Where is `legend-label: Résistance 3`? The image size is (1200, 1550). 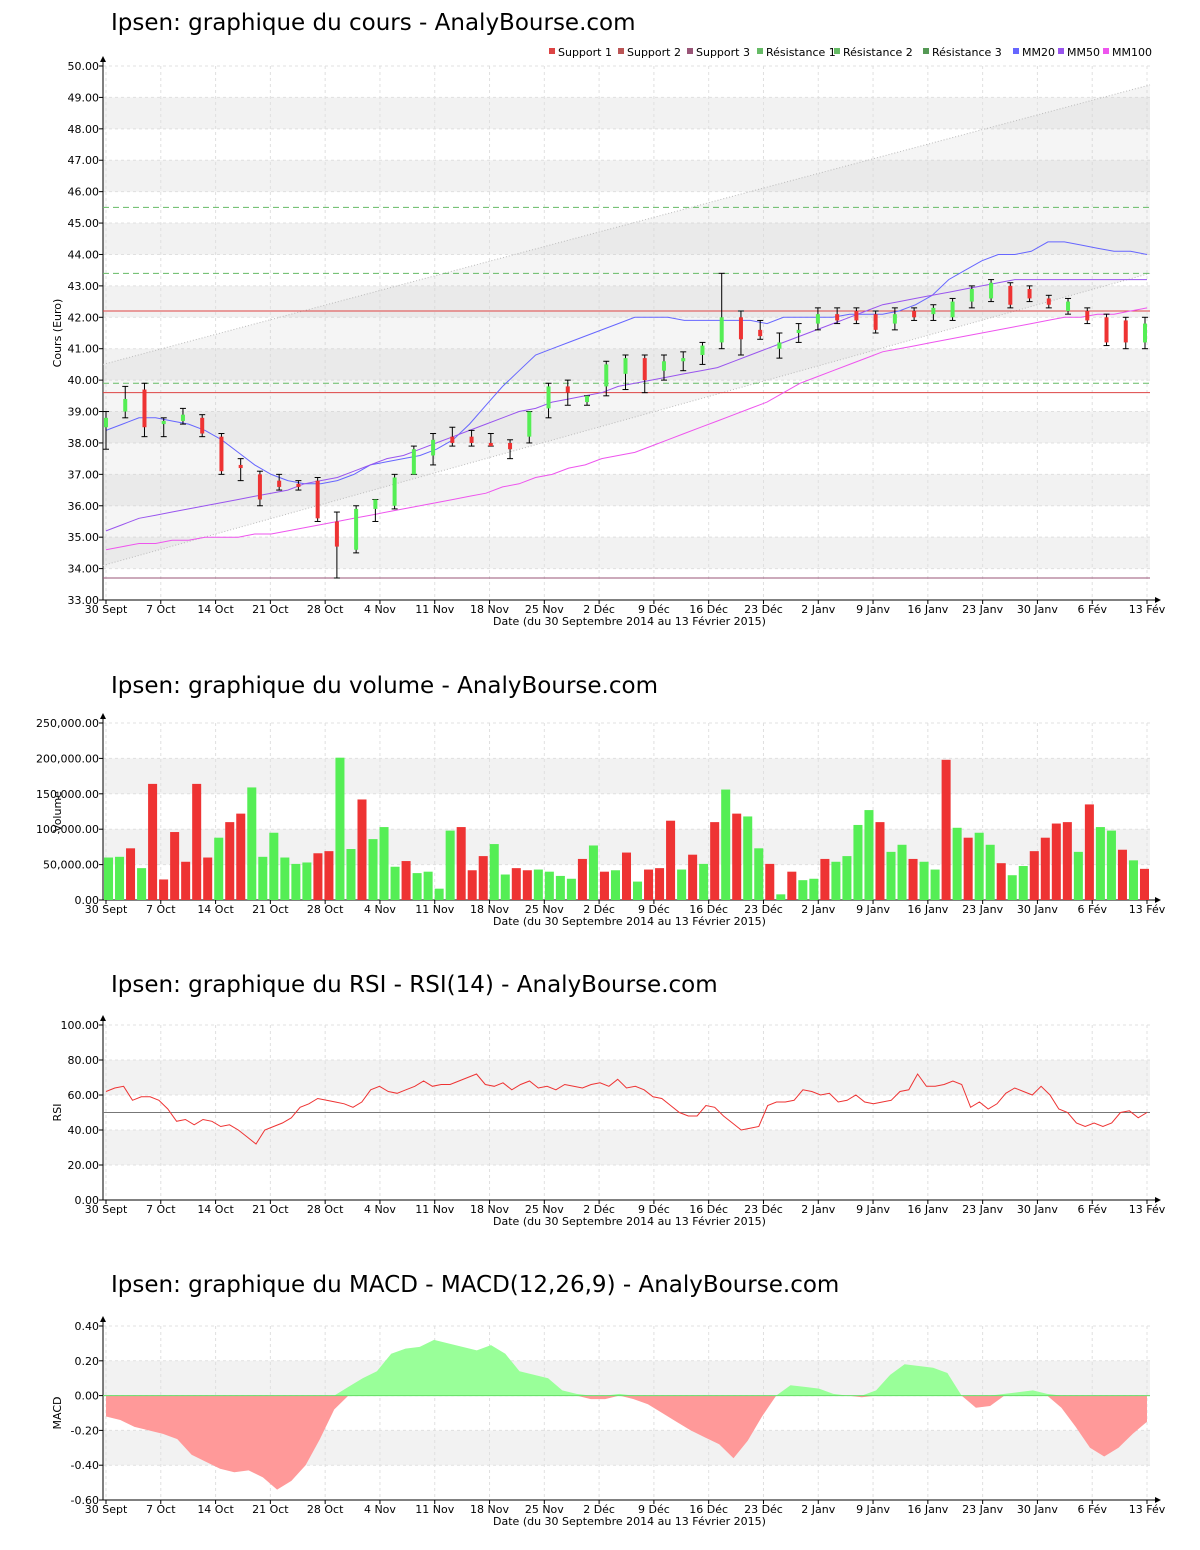
legend-label: Résistance 3 is located at coordinates (967, 52).